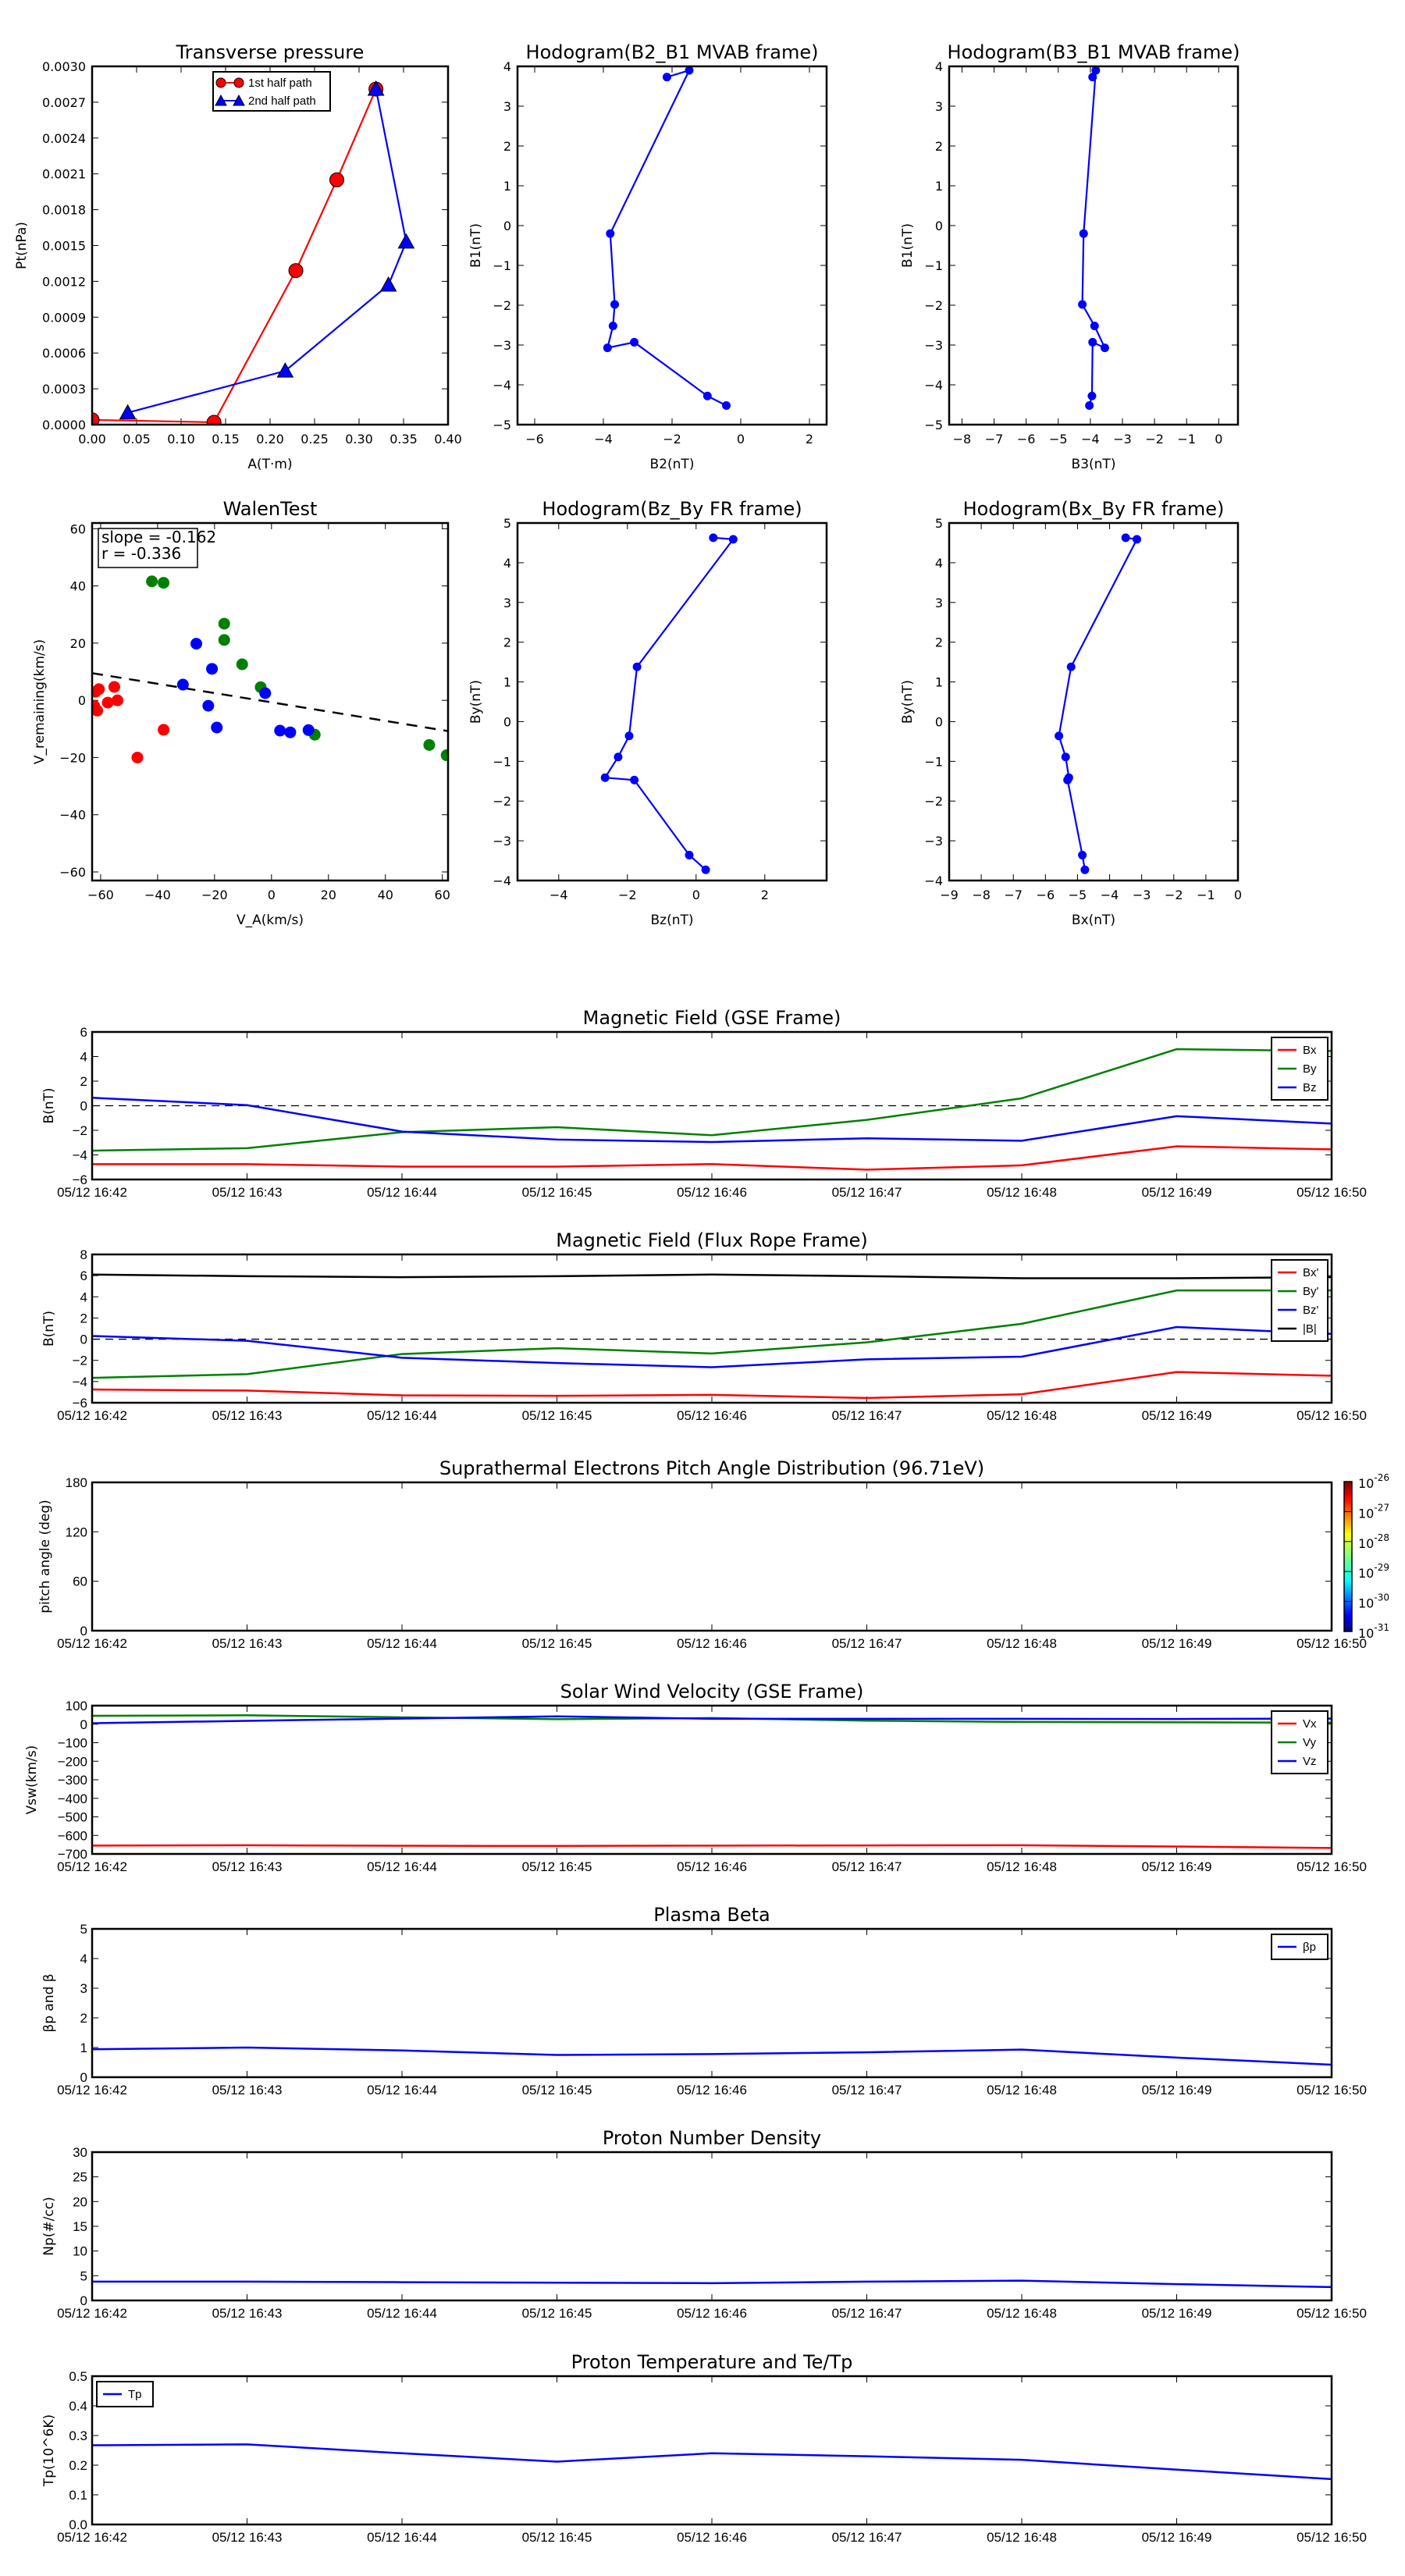  I want to click on chart-title: Hodogram(Bz_By FR frame), so click(672, 509).